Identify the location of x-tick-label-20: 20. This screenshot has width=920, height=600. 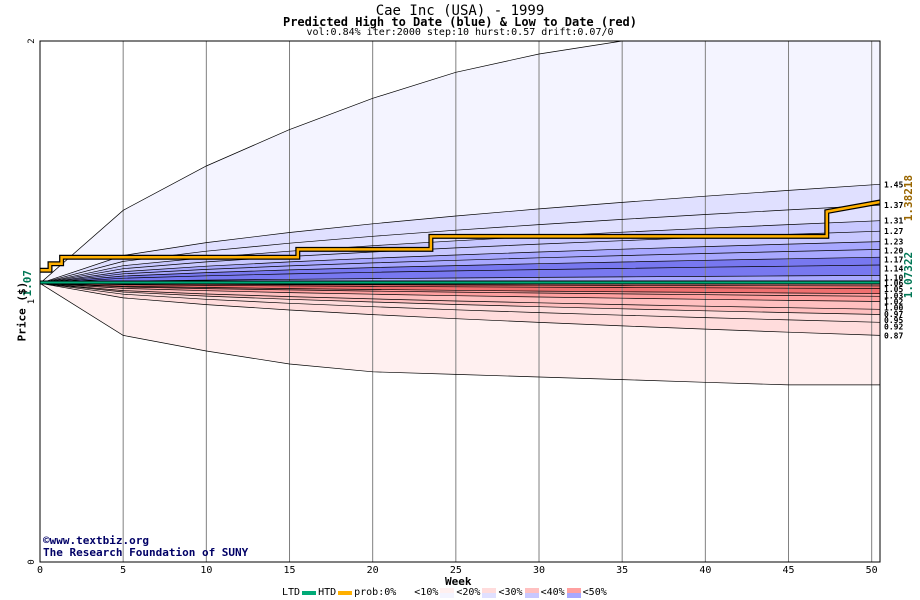
(373, 570).